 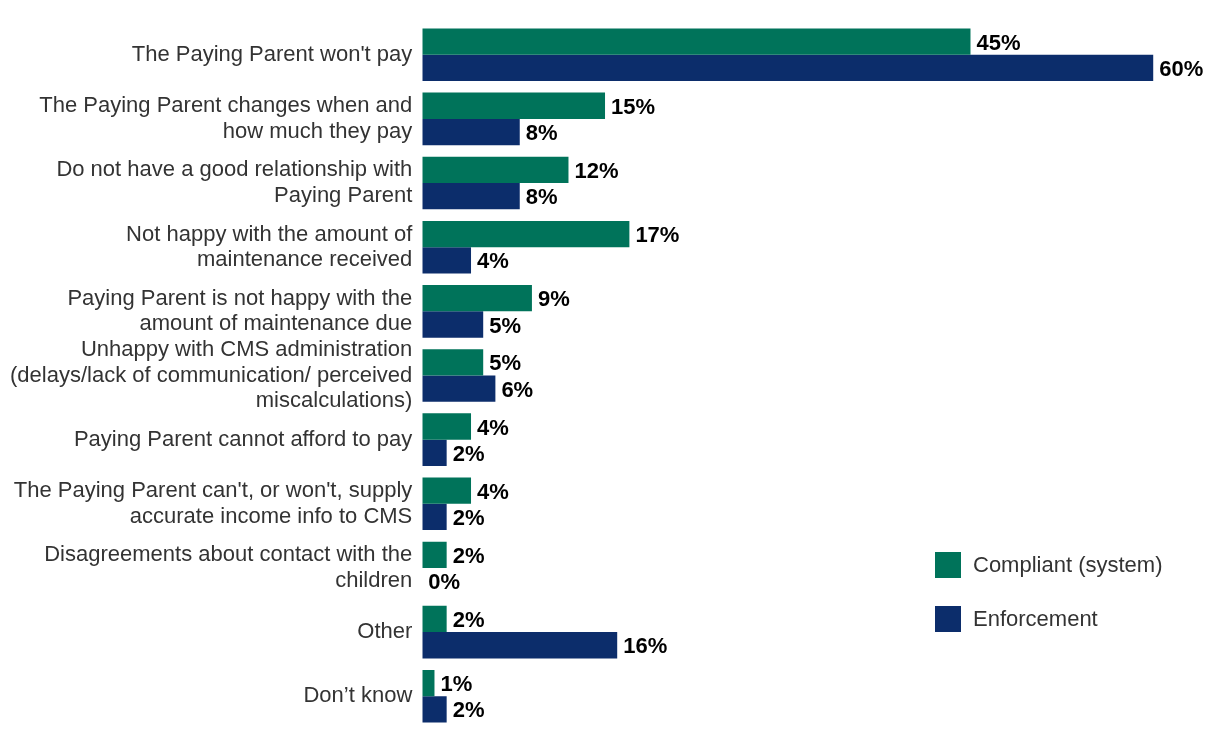 I want to click on y-tick-label: Don’t know, so click(x=358, y=695).